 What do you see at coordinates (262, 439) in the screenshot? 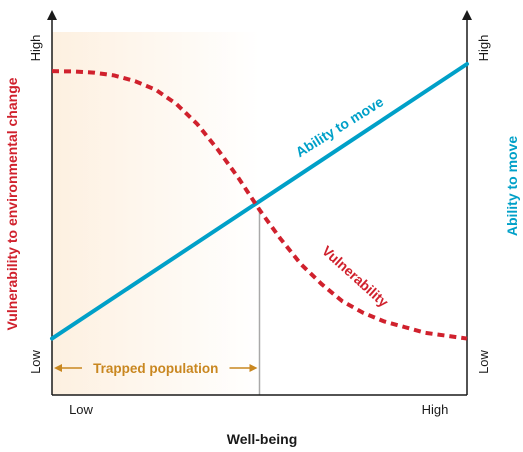
I see `x-axis-title: Well-being` at bounding box center [262, 439].